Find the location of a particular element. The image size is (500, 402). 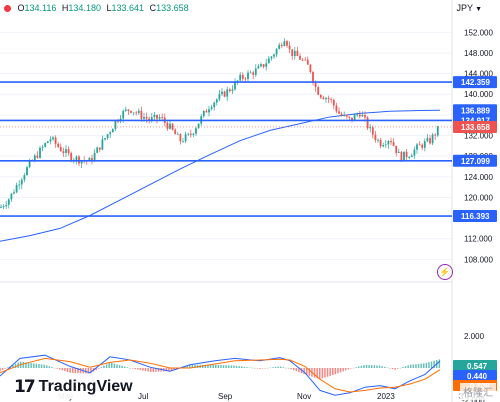

currency-selector: JPY ▼ is located at coordinates (469, 8).